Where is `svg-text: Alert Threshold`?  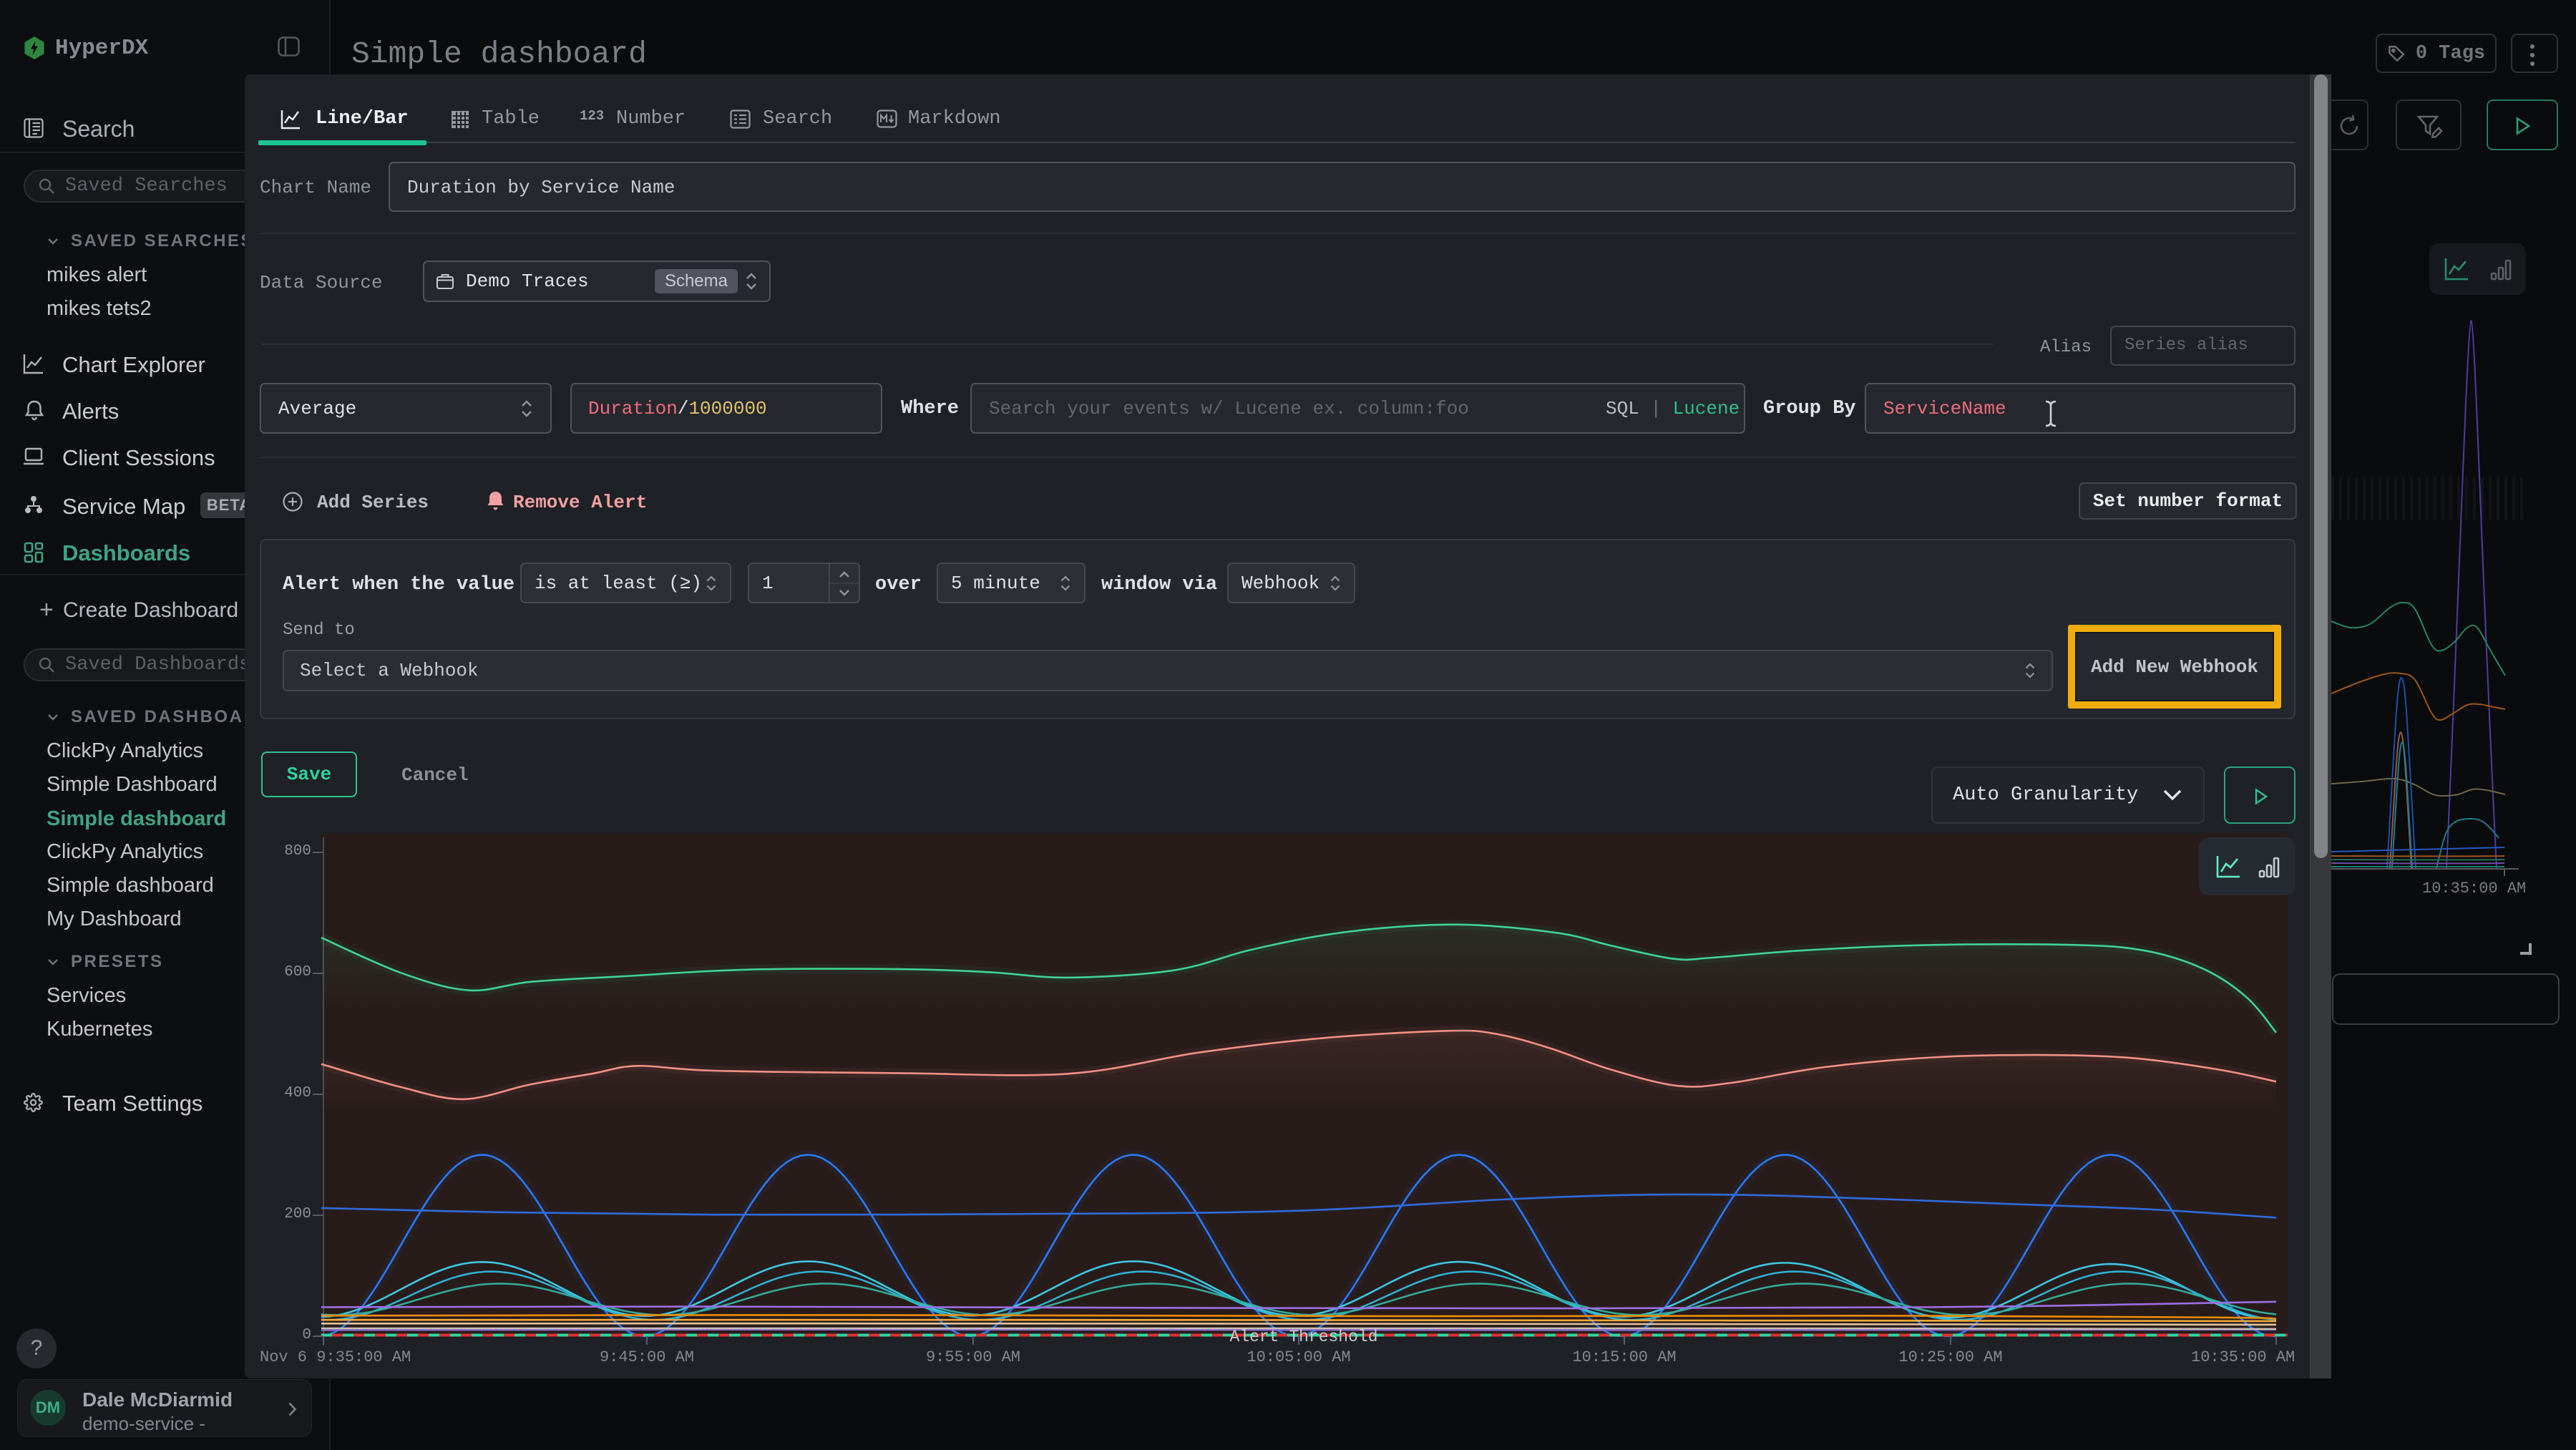
svg-text: Alert Threshold is located at coordinates (1303, 1337).